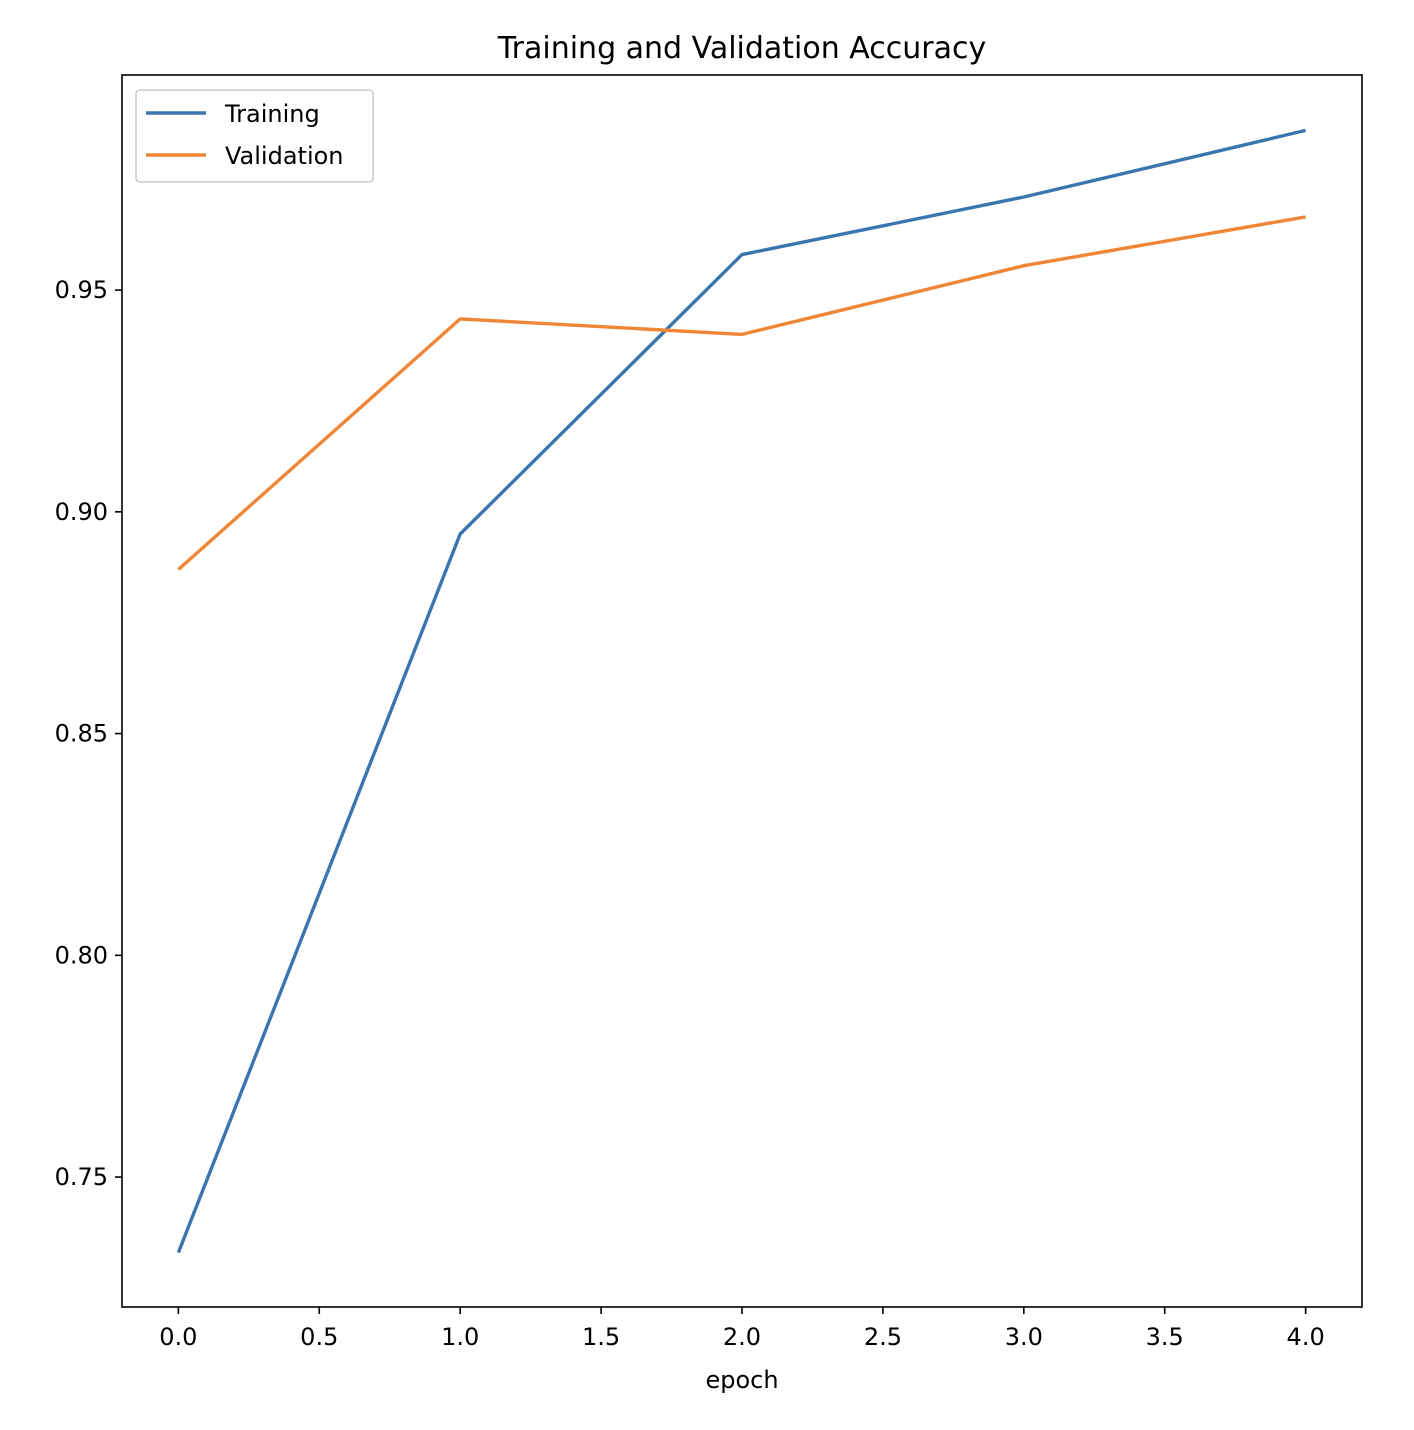 The image size is (1414, 1430). Describe the element at coordinates (178, 1337) in the screenshot. I see `x-tick-label: 0.0` at that location.